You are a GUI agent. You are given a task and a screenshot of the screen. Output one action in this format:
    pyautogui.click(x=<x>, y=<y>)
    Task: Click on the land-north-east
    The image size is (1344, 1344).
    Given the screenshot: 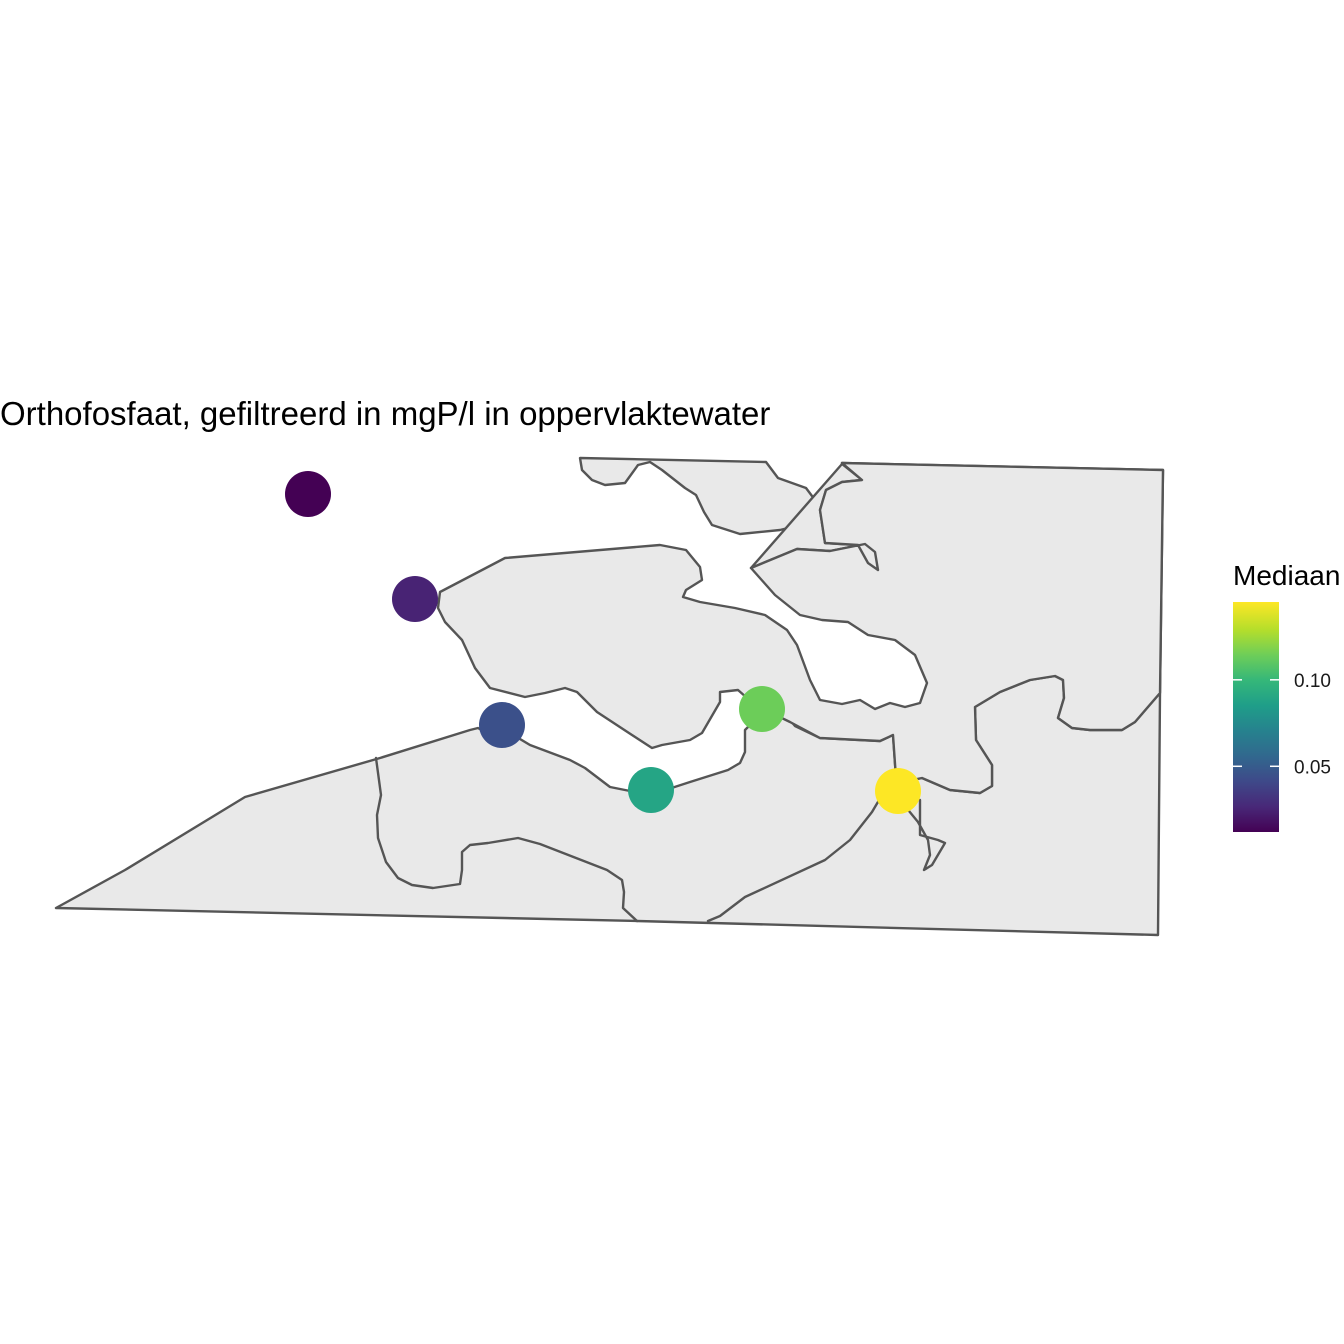 What is the action you would take?
    pyautogui.click(x=697, y=496)
    